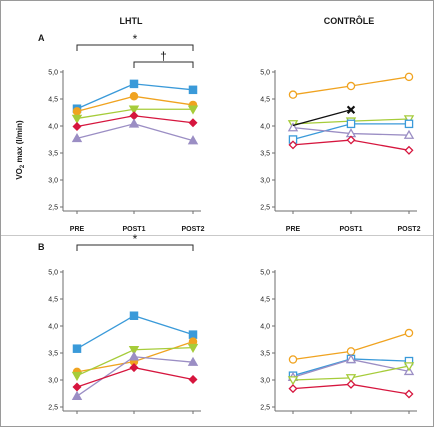  I want to click on significance-marker: †, so click(163, 56).